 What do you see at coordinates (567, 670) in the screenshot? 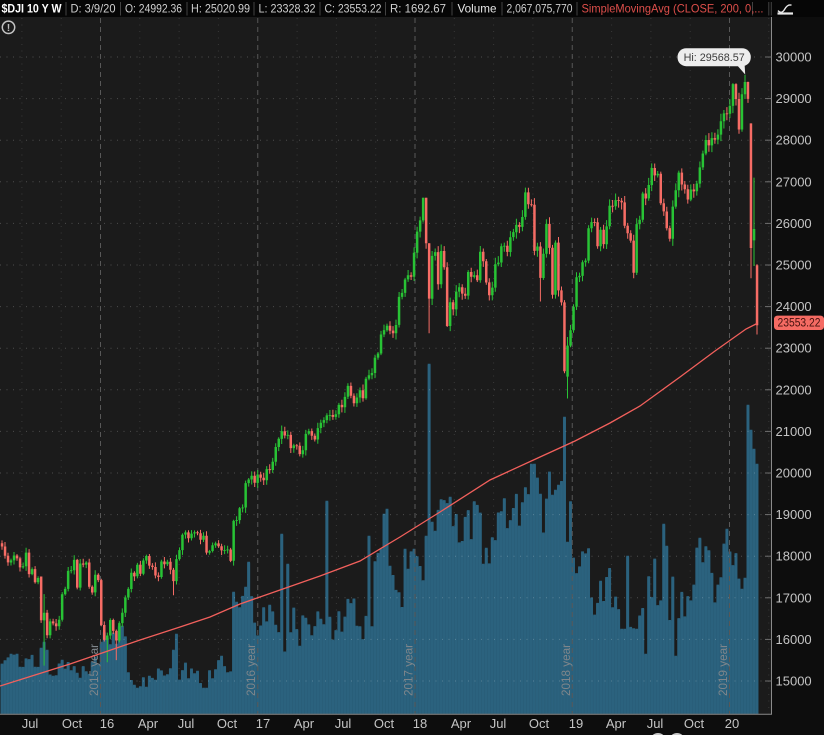
I see `svg-text: 2018 year` at bounding box center [567, 670].